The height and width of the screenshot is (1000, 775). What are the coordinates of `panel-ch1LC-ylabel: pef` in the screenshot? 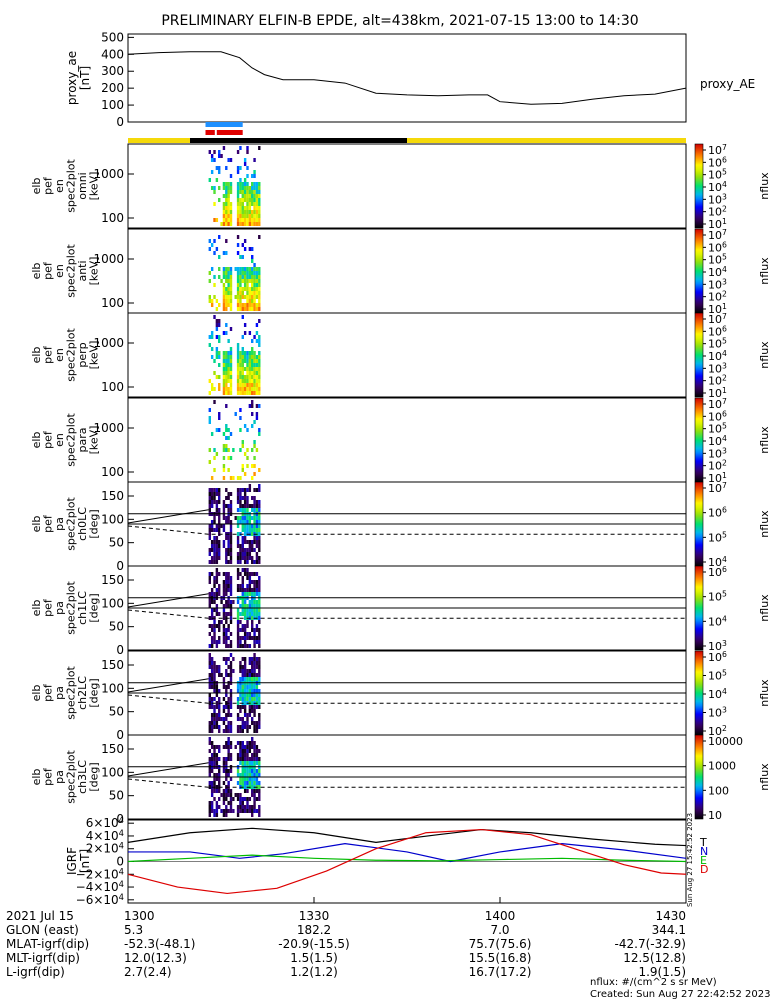 It's located at (48, 607).